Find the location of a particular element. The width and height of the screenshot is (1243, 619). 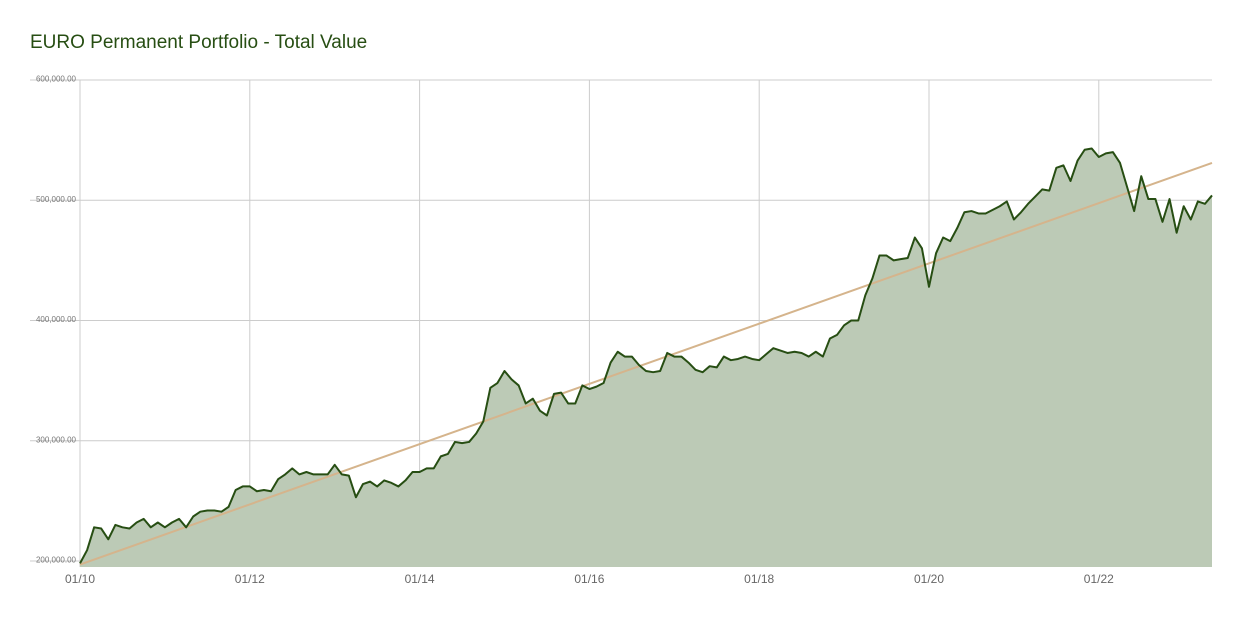

x-tick-label: 01/16 is located at coordinates (589, 579).